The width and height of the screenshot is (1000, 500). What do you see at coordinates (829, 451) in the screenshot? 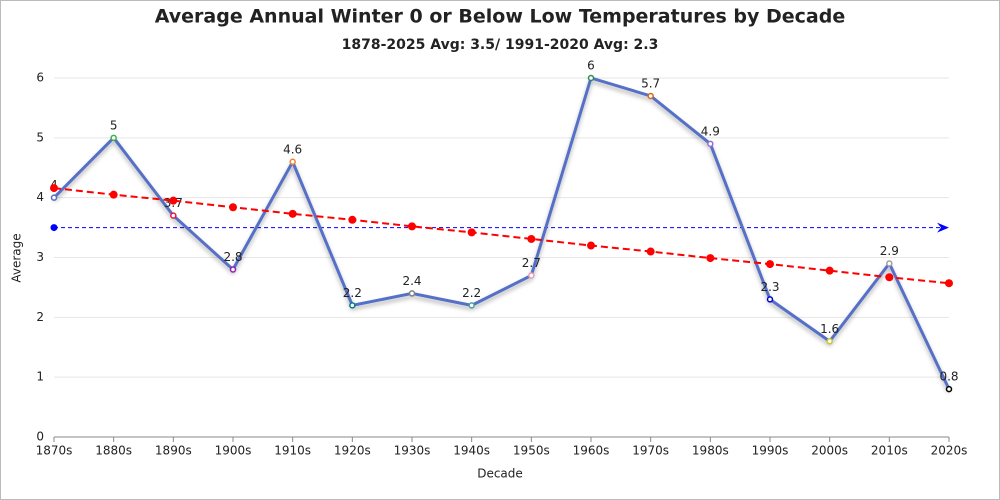
I see `x-tick-label: 2000s` at bounding box center [829, 451].